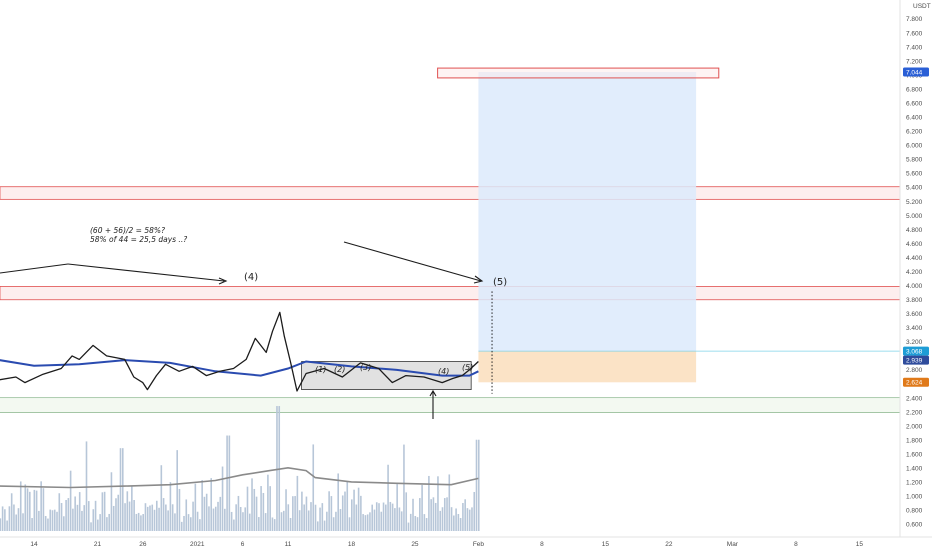 Image resolution: width=932 pixels, height=550 pixels. What do you see at coordinates (914, 454) in the screenshot?
I see `price-tick-label: 1.600` at bounding box center [914, 454].